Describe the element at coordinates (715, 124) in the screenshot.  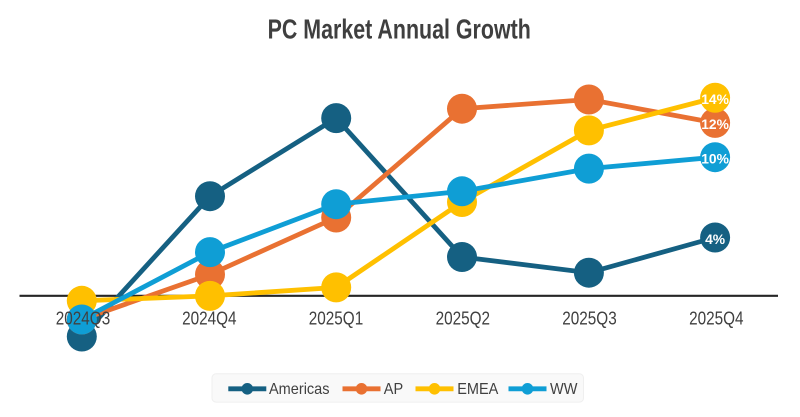
I see `svg-text: 12%` at that location.